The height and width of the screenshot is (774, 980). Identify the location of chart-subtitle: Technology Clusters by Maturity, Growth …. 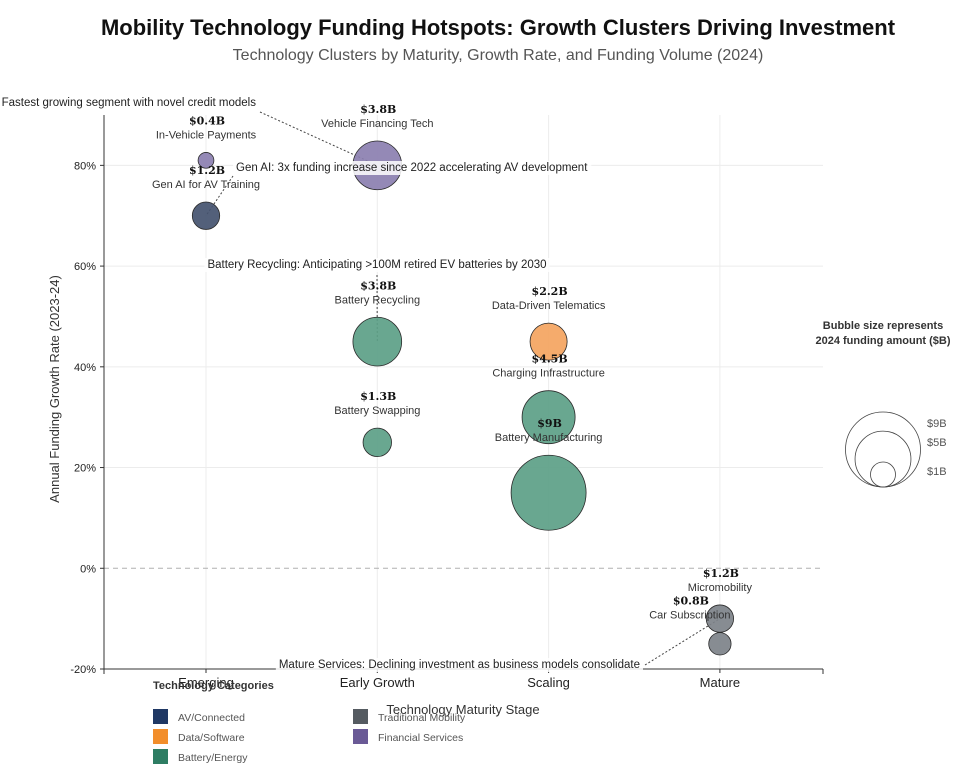
(498, 55).